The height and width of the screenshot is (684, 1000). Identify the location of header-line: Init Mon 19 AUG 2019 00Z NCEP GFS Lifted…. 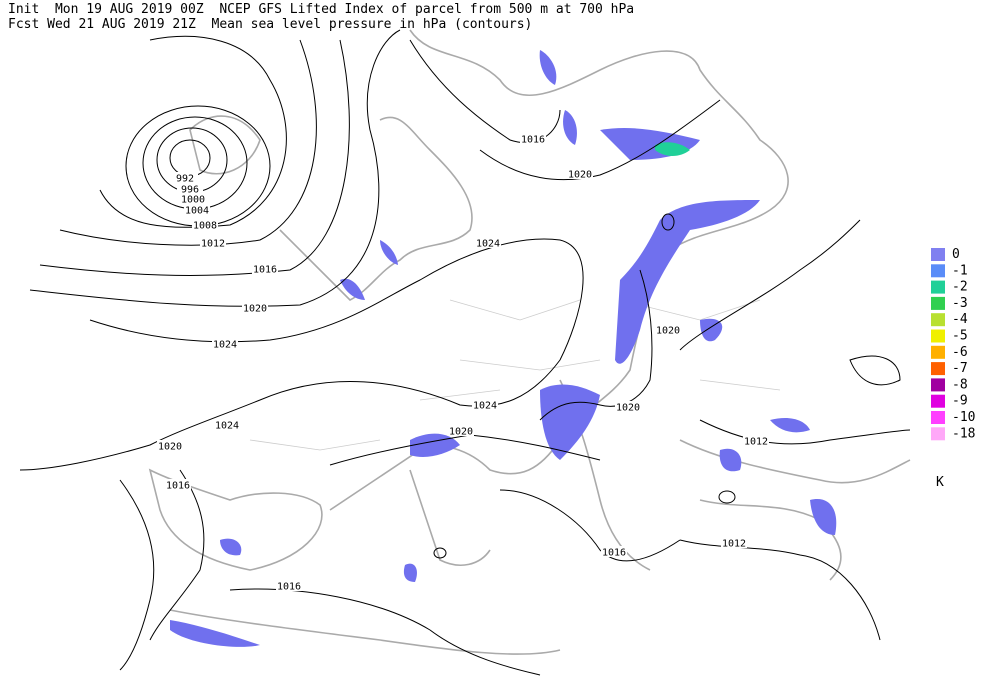
(321, 9).